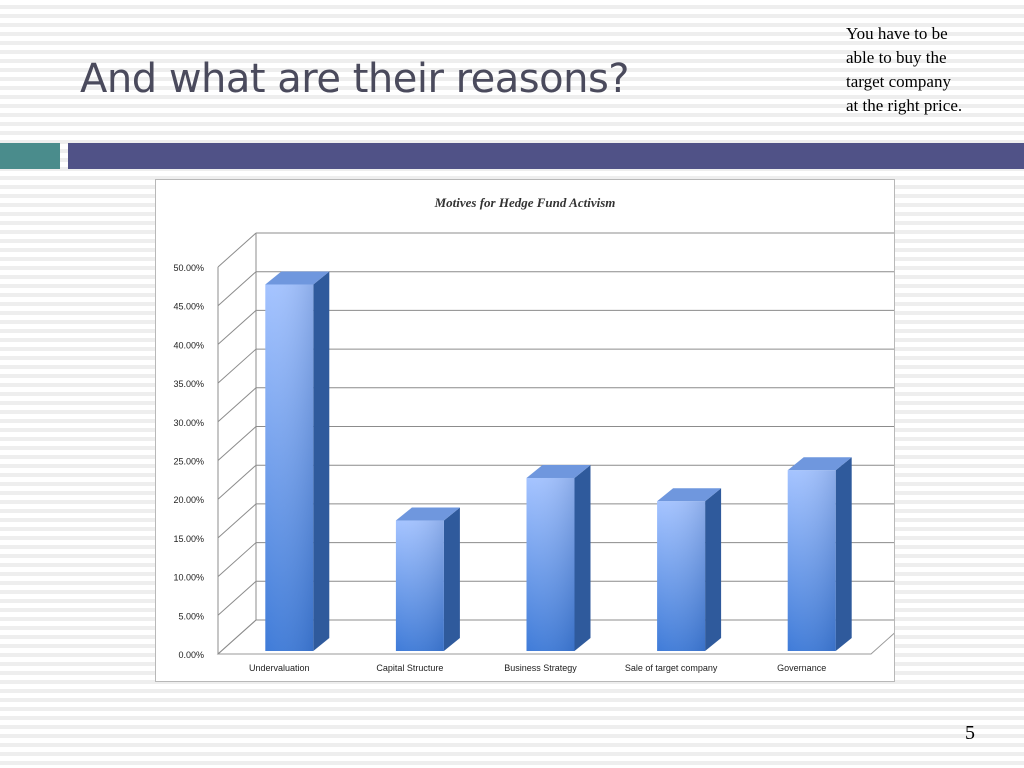  What do you see at coordinates (355, 79) in the screenshot?
I see `slide-title: And what are their reasons?` at bounding box center [355, 79].